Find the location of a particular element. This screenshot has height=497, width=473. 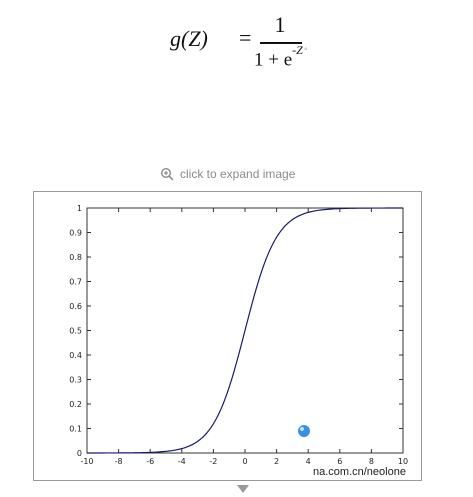

formula-equals: = is located at coordinates (245, 37).